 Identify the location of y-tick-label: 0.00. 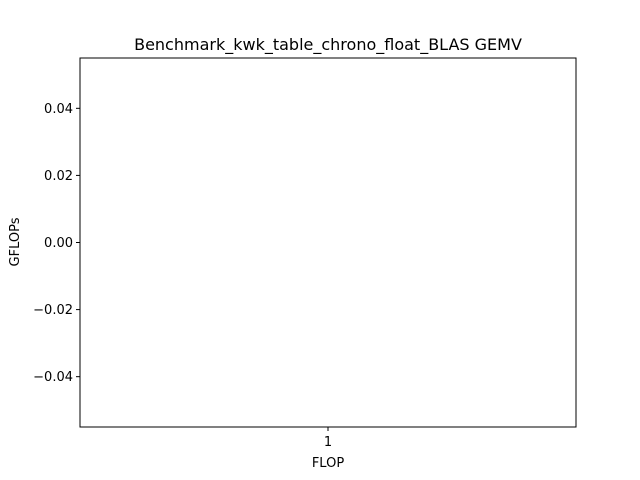
(58, 243).